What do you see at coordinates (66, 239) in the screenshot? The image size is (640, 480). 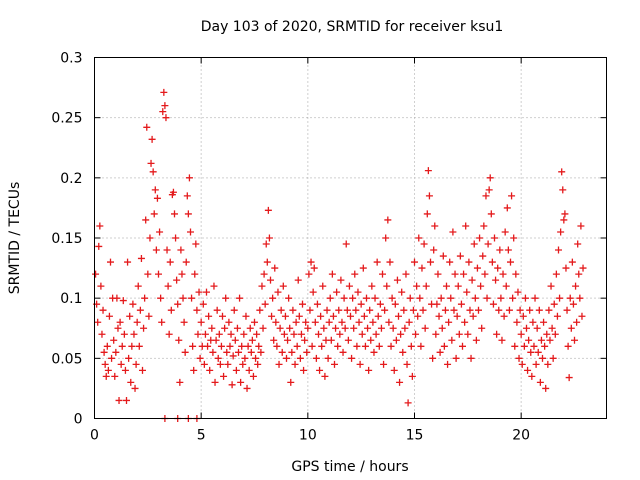 I see `y-tick-label: 0.15` at bounding box center [66, 239].